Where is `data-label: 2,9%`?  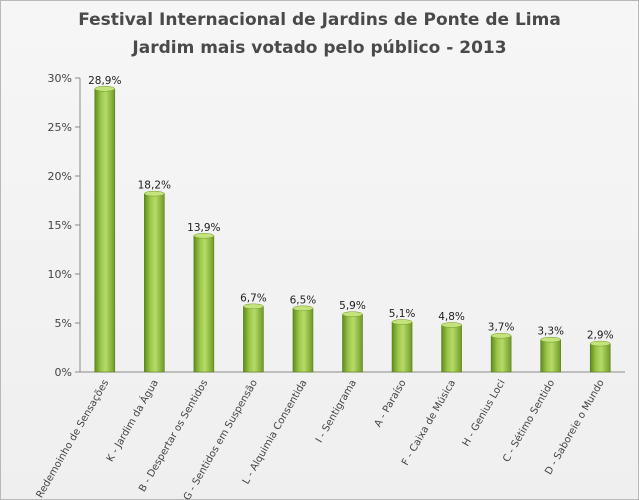
data-label: 2,9% is located at coordinates (600, 336).